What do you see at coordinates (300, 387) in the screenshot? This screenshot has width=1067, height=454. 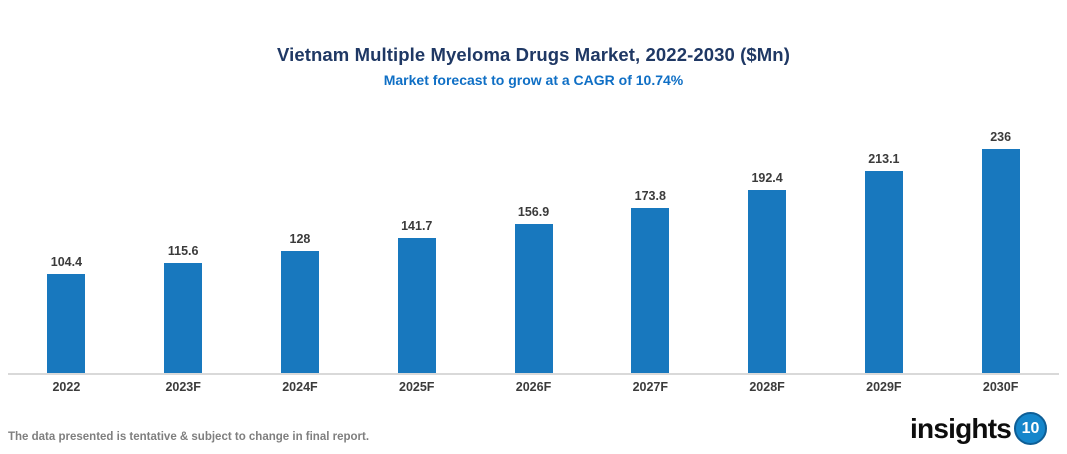 I see `category-label-2024F: 2024F` at bounding box center [300, 387].